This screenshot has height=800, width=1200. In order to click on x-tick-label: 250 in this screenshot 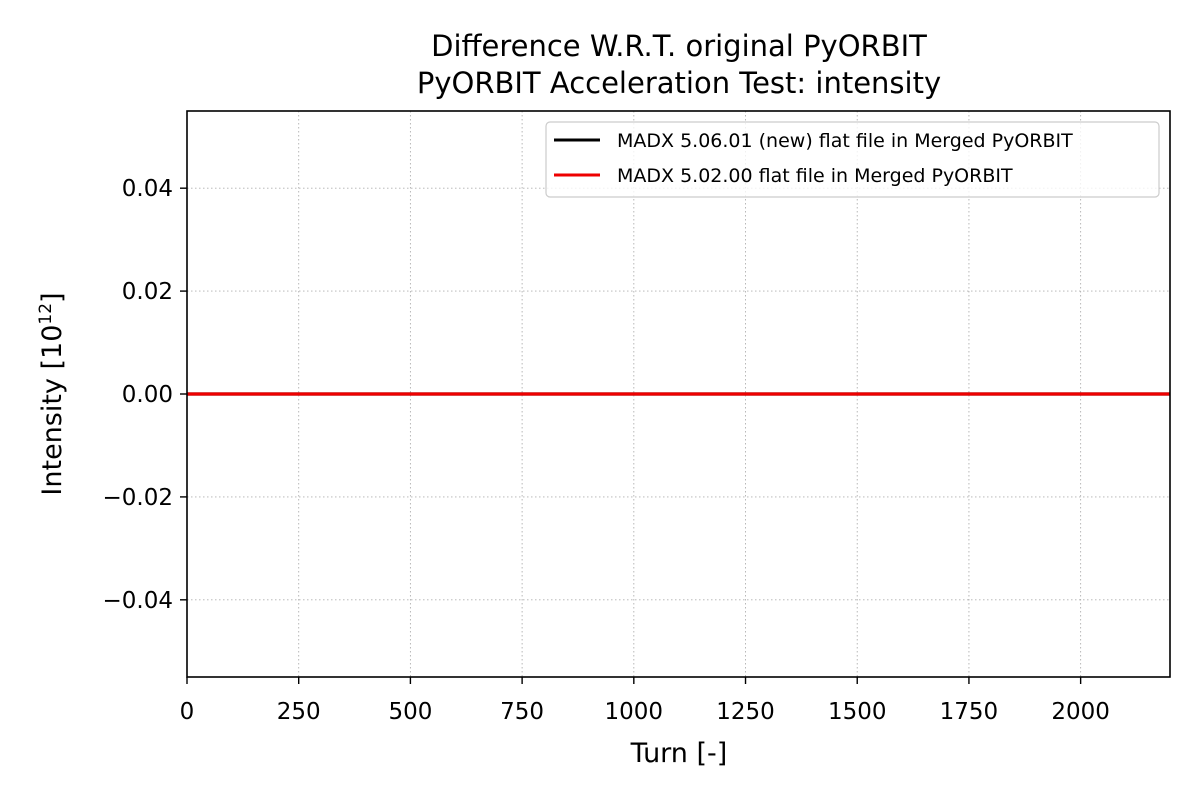, I will do `click(299, 712)`.